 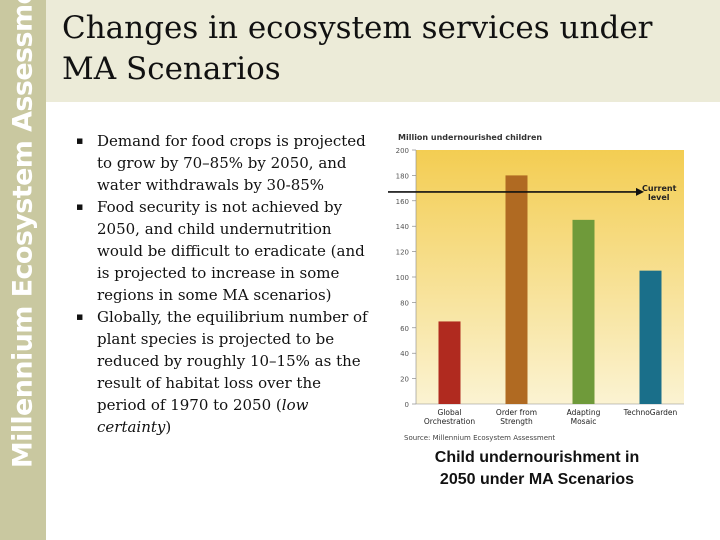 What do you see at coordinates (404, 380) in the screenshot?
I see `y-tick-label: 20` at bounding box center [404, 380].